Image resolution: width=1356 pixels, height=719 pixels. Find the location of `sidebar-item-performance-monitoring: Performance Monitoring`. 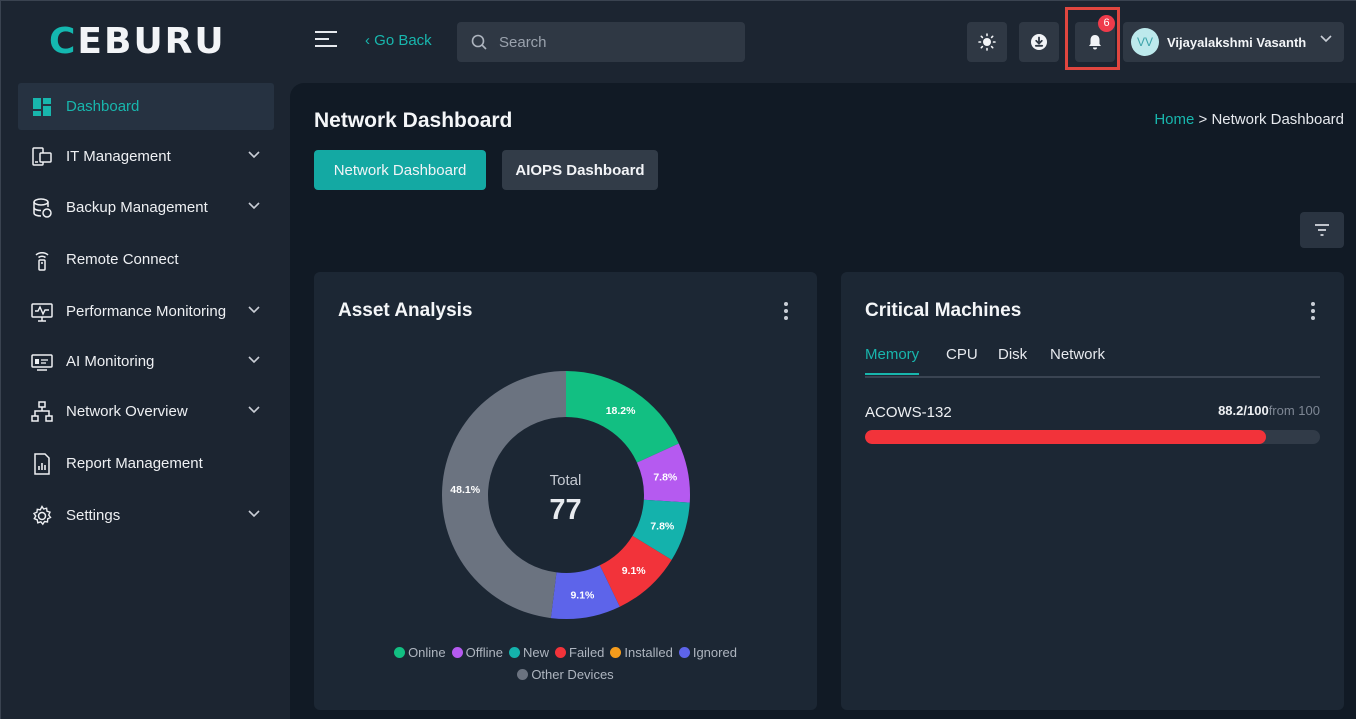

sidebar-item-performance-monitoring: Performance Monitoring is located at coordinates (146, 311).